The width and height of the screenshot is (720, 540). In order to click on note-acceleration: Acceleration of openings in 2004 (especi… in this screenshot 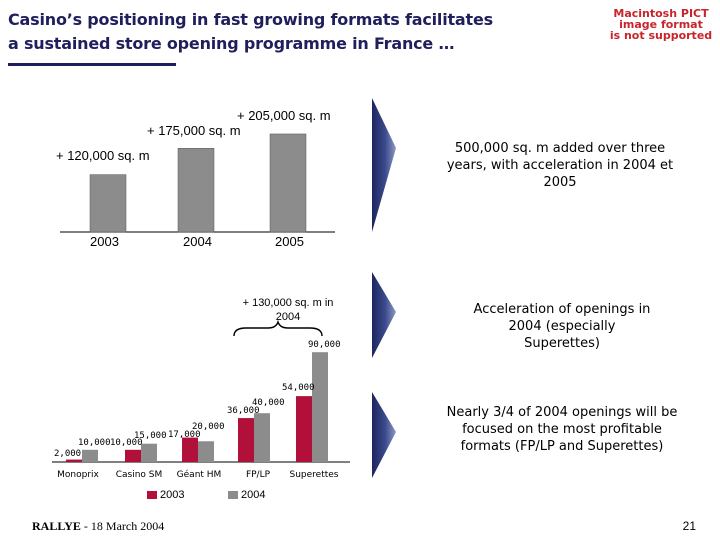, I will do `click(562, 326)`.